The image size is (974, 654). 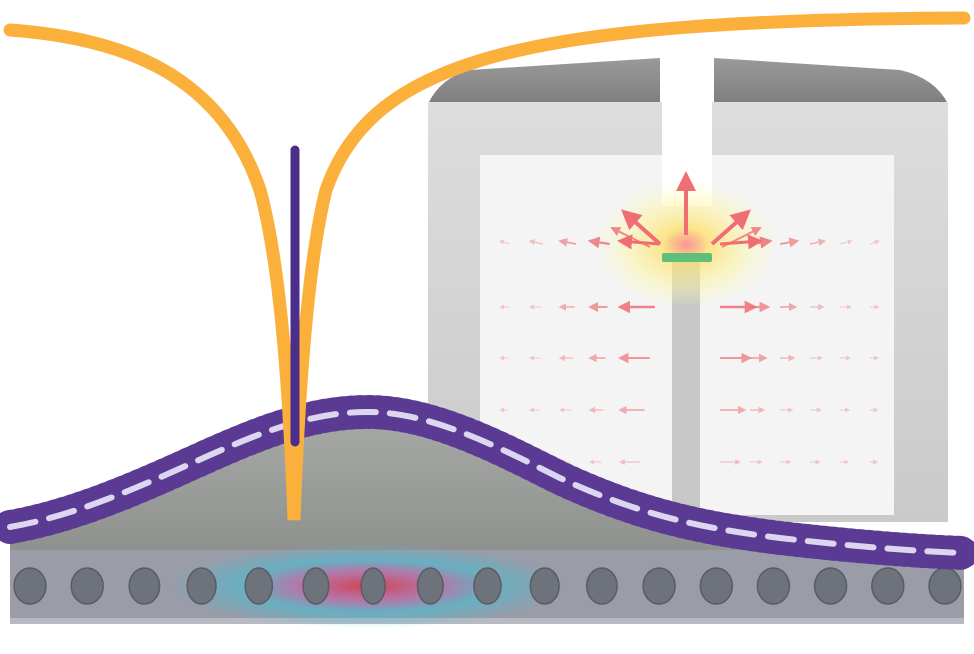 I want to click on waveguide-bottom-edge, so click(x=487, y=621).